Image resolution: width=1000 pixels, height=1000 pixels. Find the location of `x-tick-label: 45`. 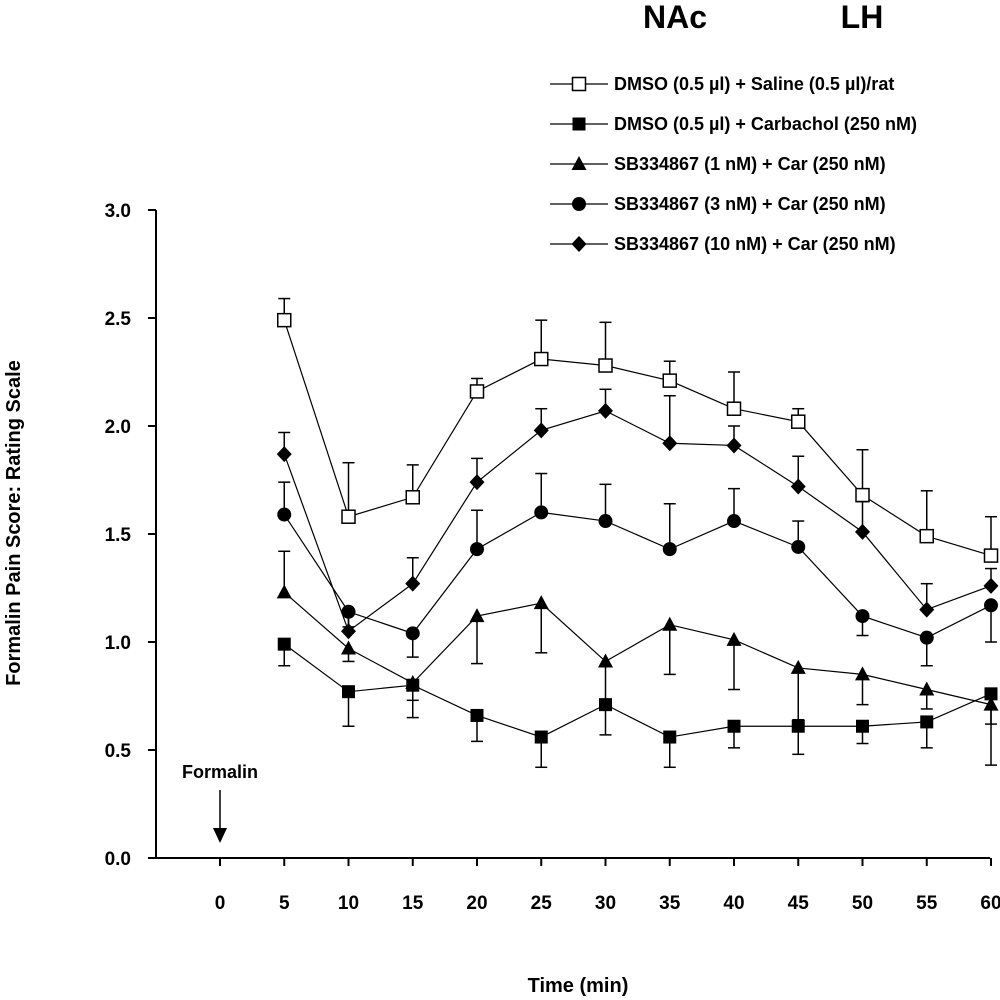

x-tick-label: 45 is located at coordinates (799, 903).